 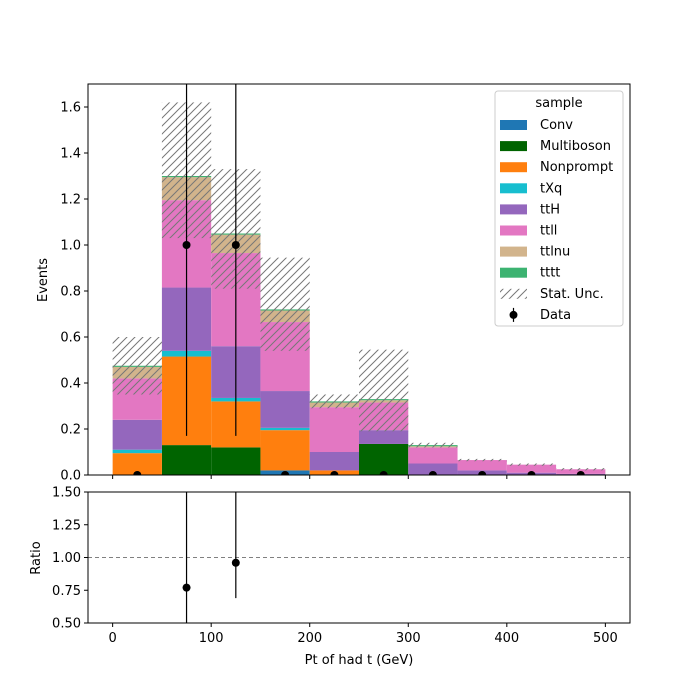 What do you see at coordinates (576, 167) in the screenshot?
I see `legend-label-nonprompt: Nonprompt` at bounding box center [576, 167].